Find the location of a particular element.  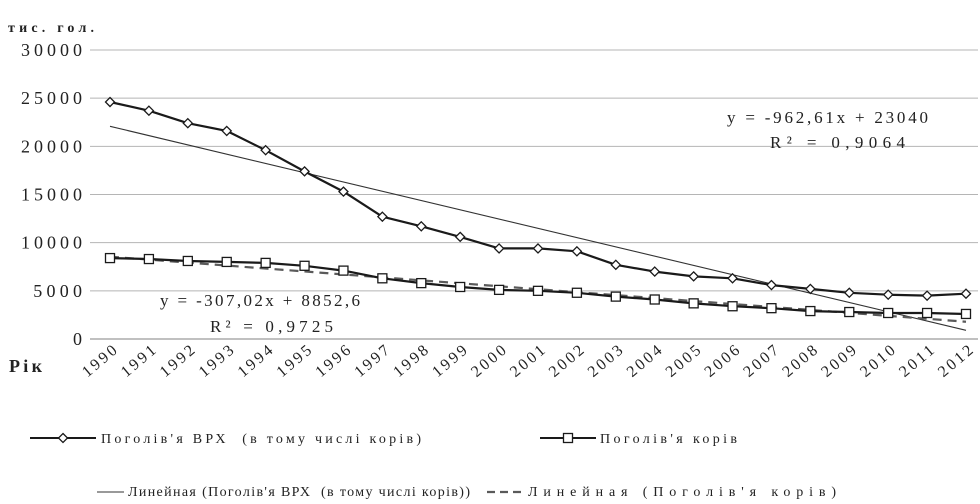

trendline-2-r-squared: R² = 0,9725 is located at coordinates (271, 326).